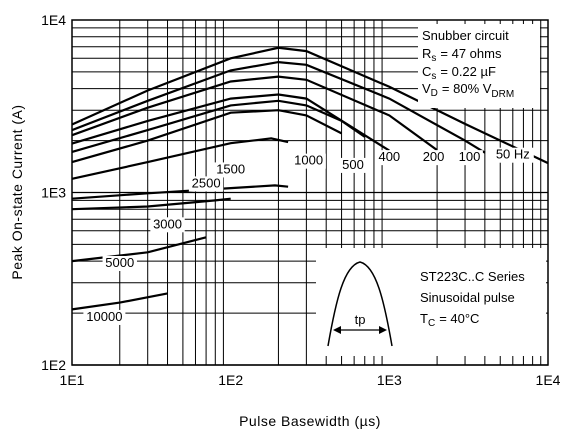 The image size is (566, 435). What do you see at coordinates (53, 20) in the screenshot?
I see `y-tick-label: 1E4` at bounding box center [53, 20].